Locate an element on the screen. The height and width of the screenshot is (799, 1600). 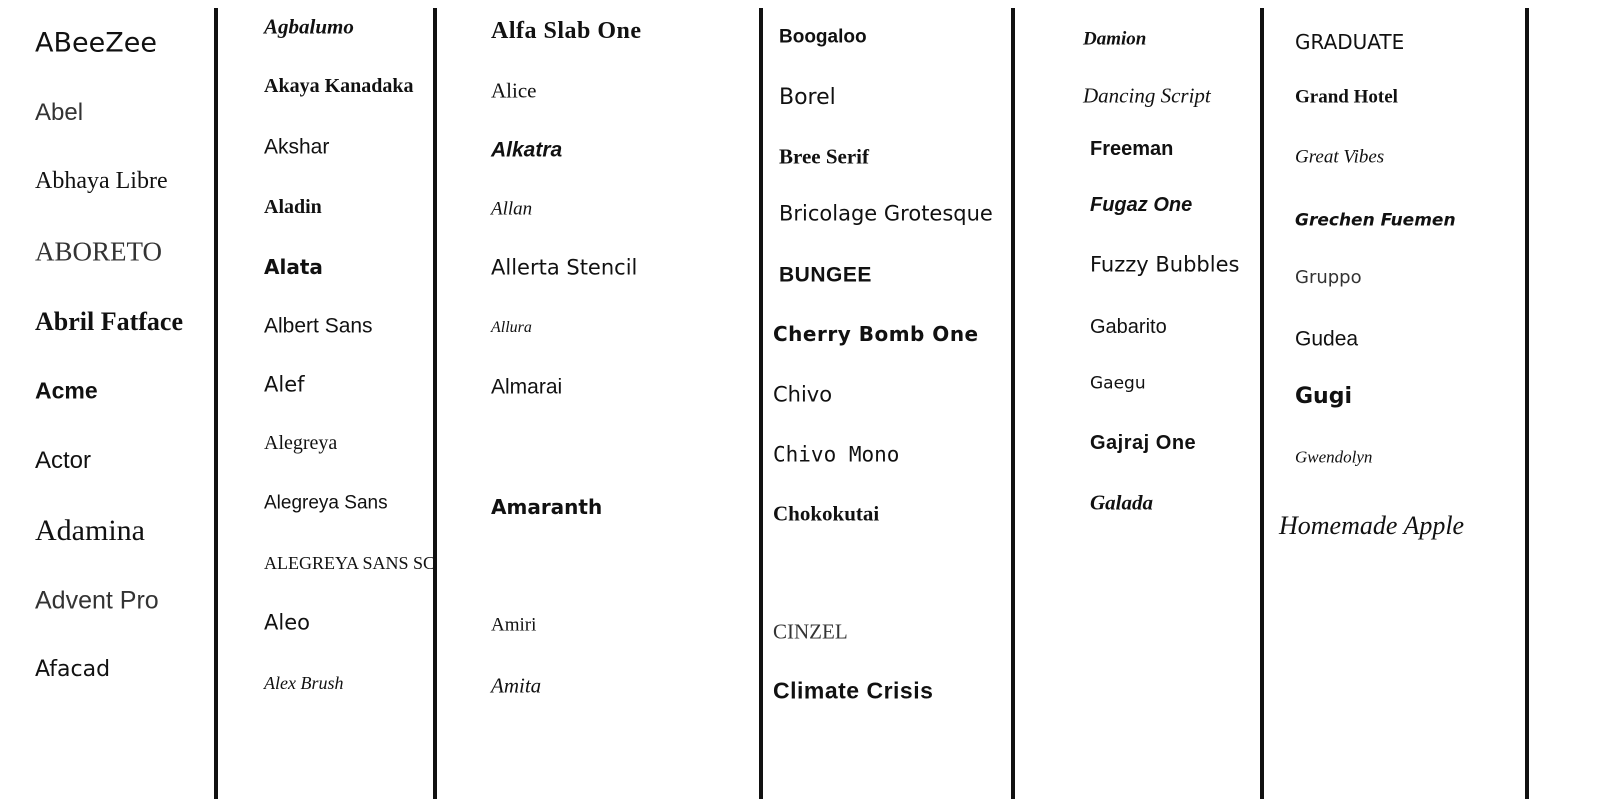
font-sample-bungee: BUNGEE is located at coordinates (825, 275).